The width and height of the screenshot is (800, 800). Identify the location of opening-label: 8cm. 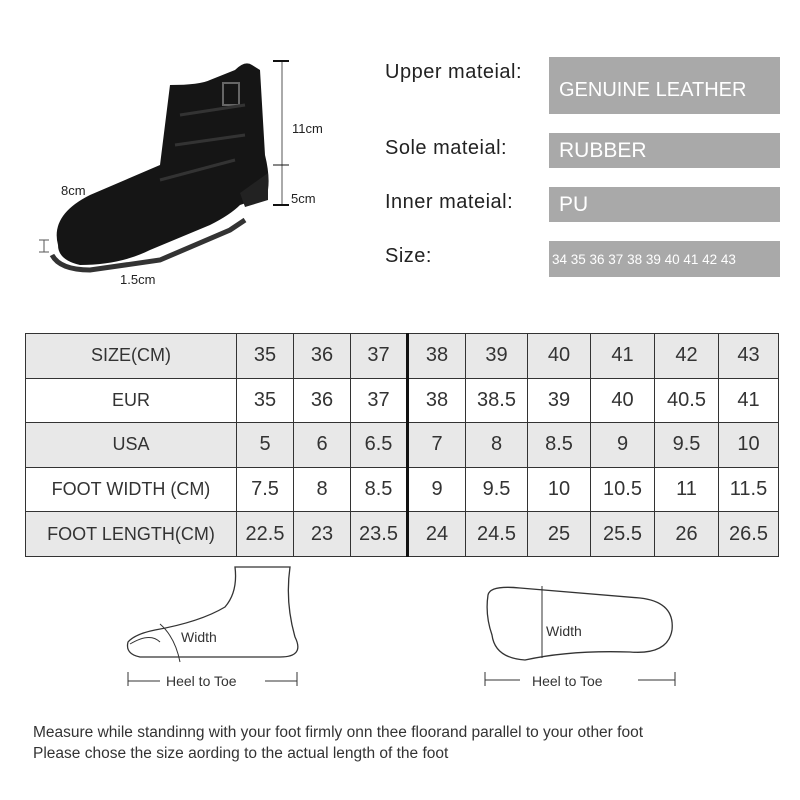
(73, 190).